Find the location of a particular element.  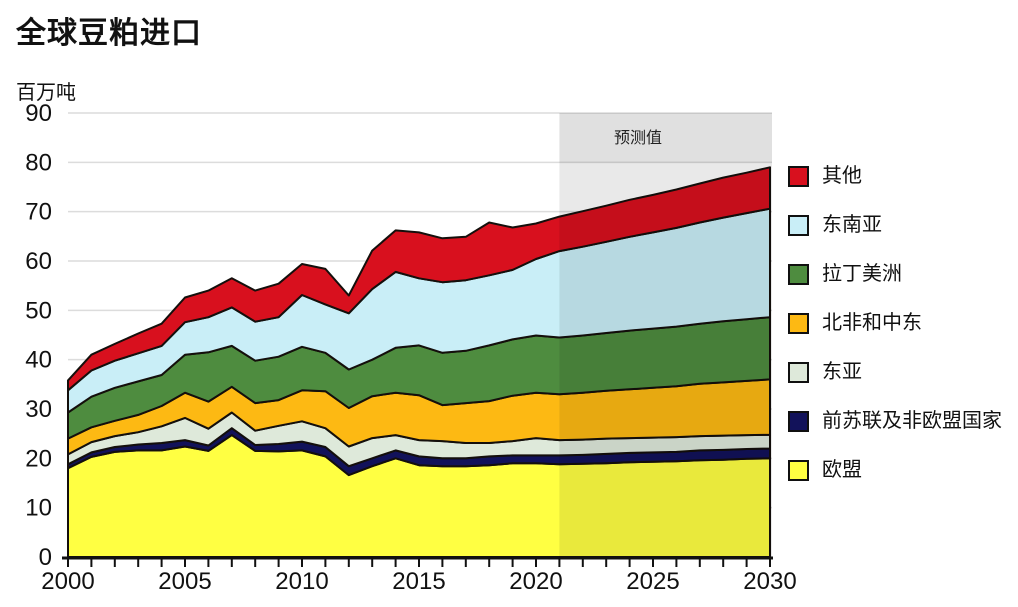

x-axis-tick-label: 2000 is located at coordinates (67, 581).